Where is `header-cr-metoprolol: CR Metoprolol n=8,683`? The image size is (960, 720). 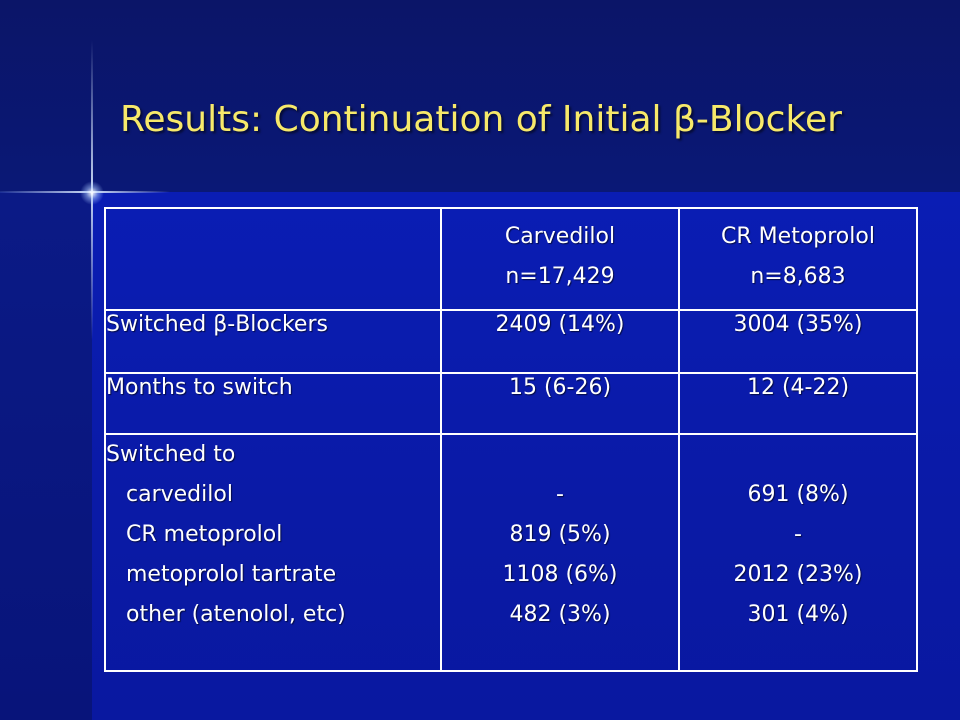 header-cr-metoprolol: CR Metoprolol n=8,683 is located at coordinates (798, 259).